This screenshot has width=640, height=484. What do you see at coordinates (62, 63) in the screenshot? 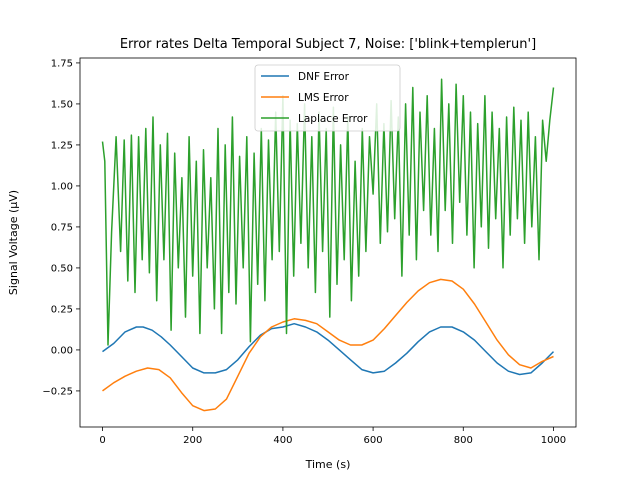
I see `y-tick-label: 1.75` at bounding box center [62, 63].